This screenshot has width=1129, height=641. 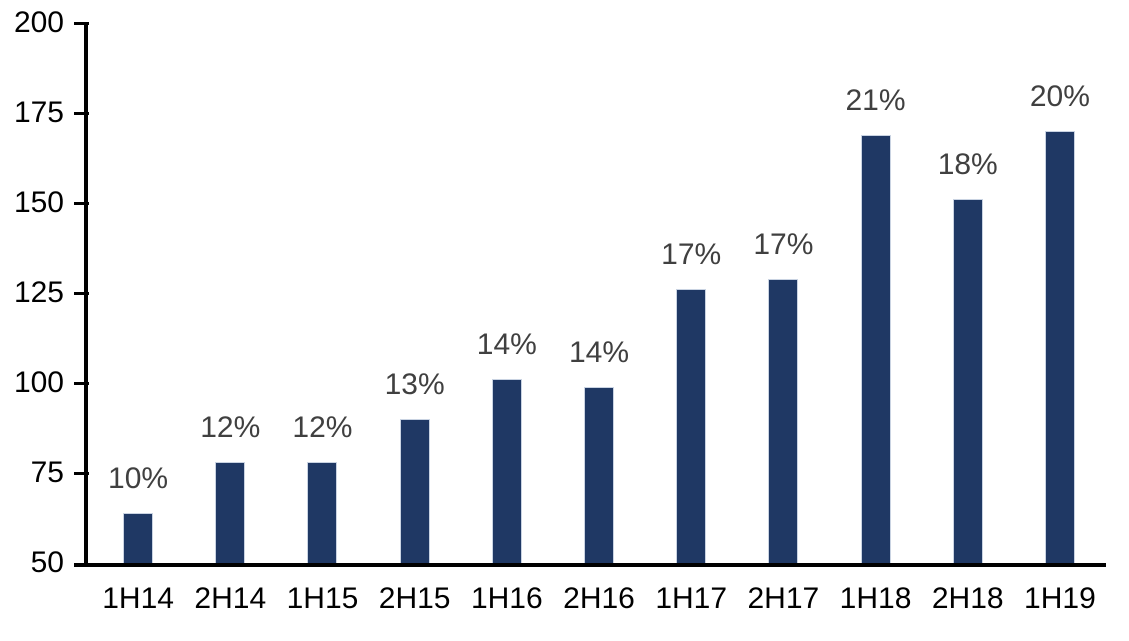 I want to click on bar-2h17, so click(x=783, y=420).